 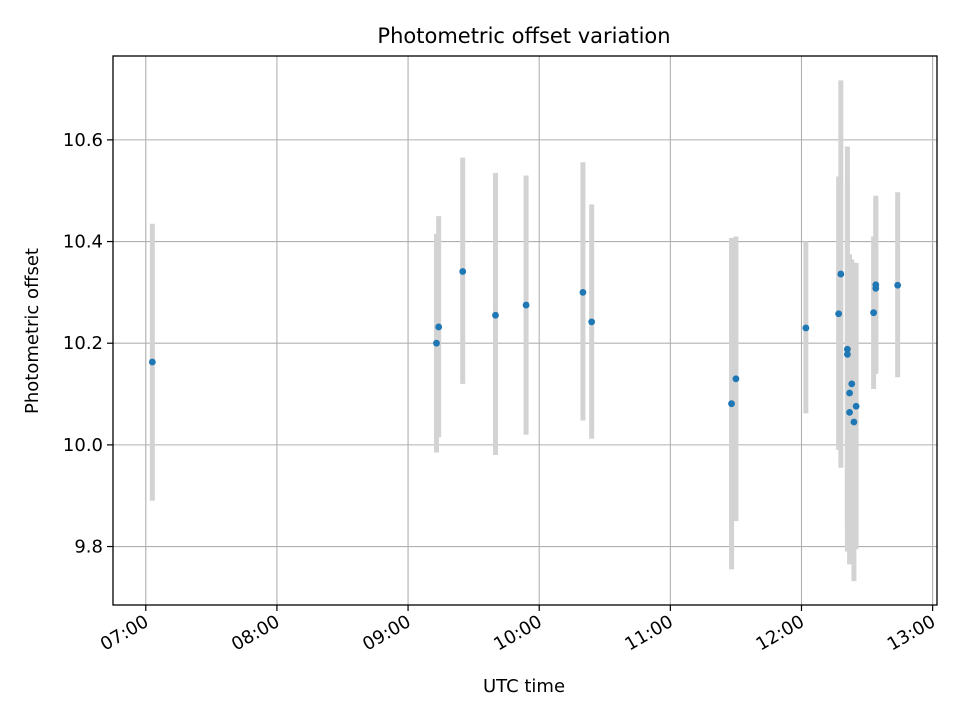 I want to click on y-axis-title: Photometric offset, so click(x=32, y=331).